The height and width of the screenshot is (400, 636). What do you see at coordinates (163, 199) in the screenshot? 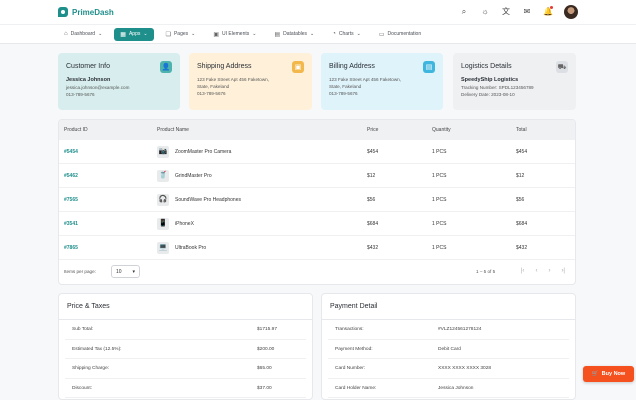
I see `headphones-icon: 🎧` at bounding box center [163, 199].